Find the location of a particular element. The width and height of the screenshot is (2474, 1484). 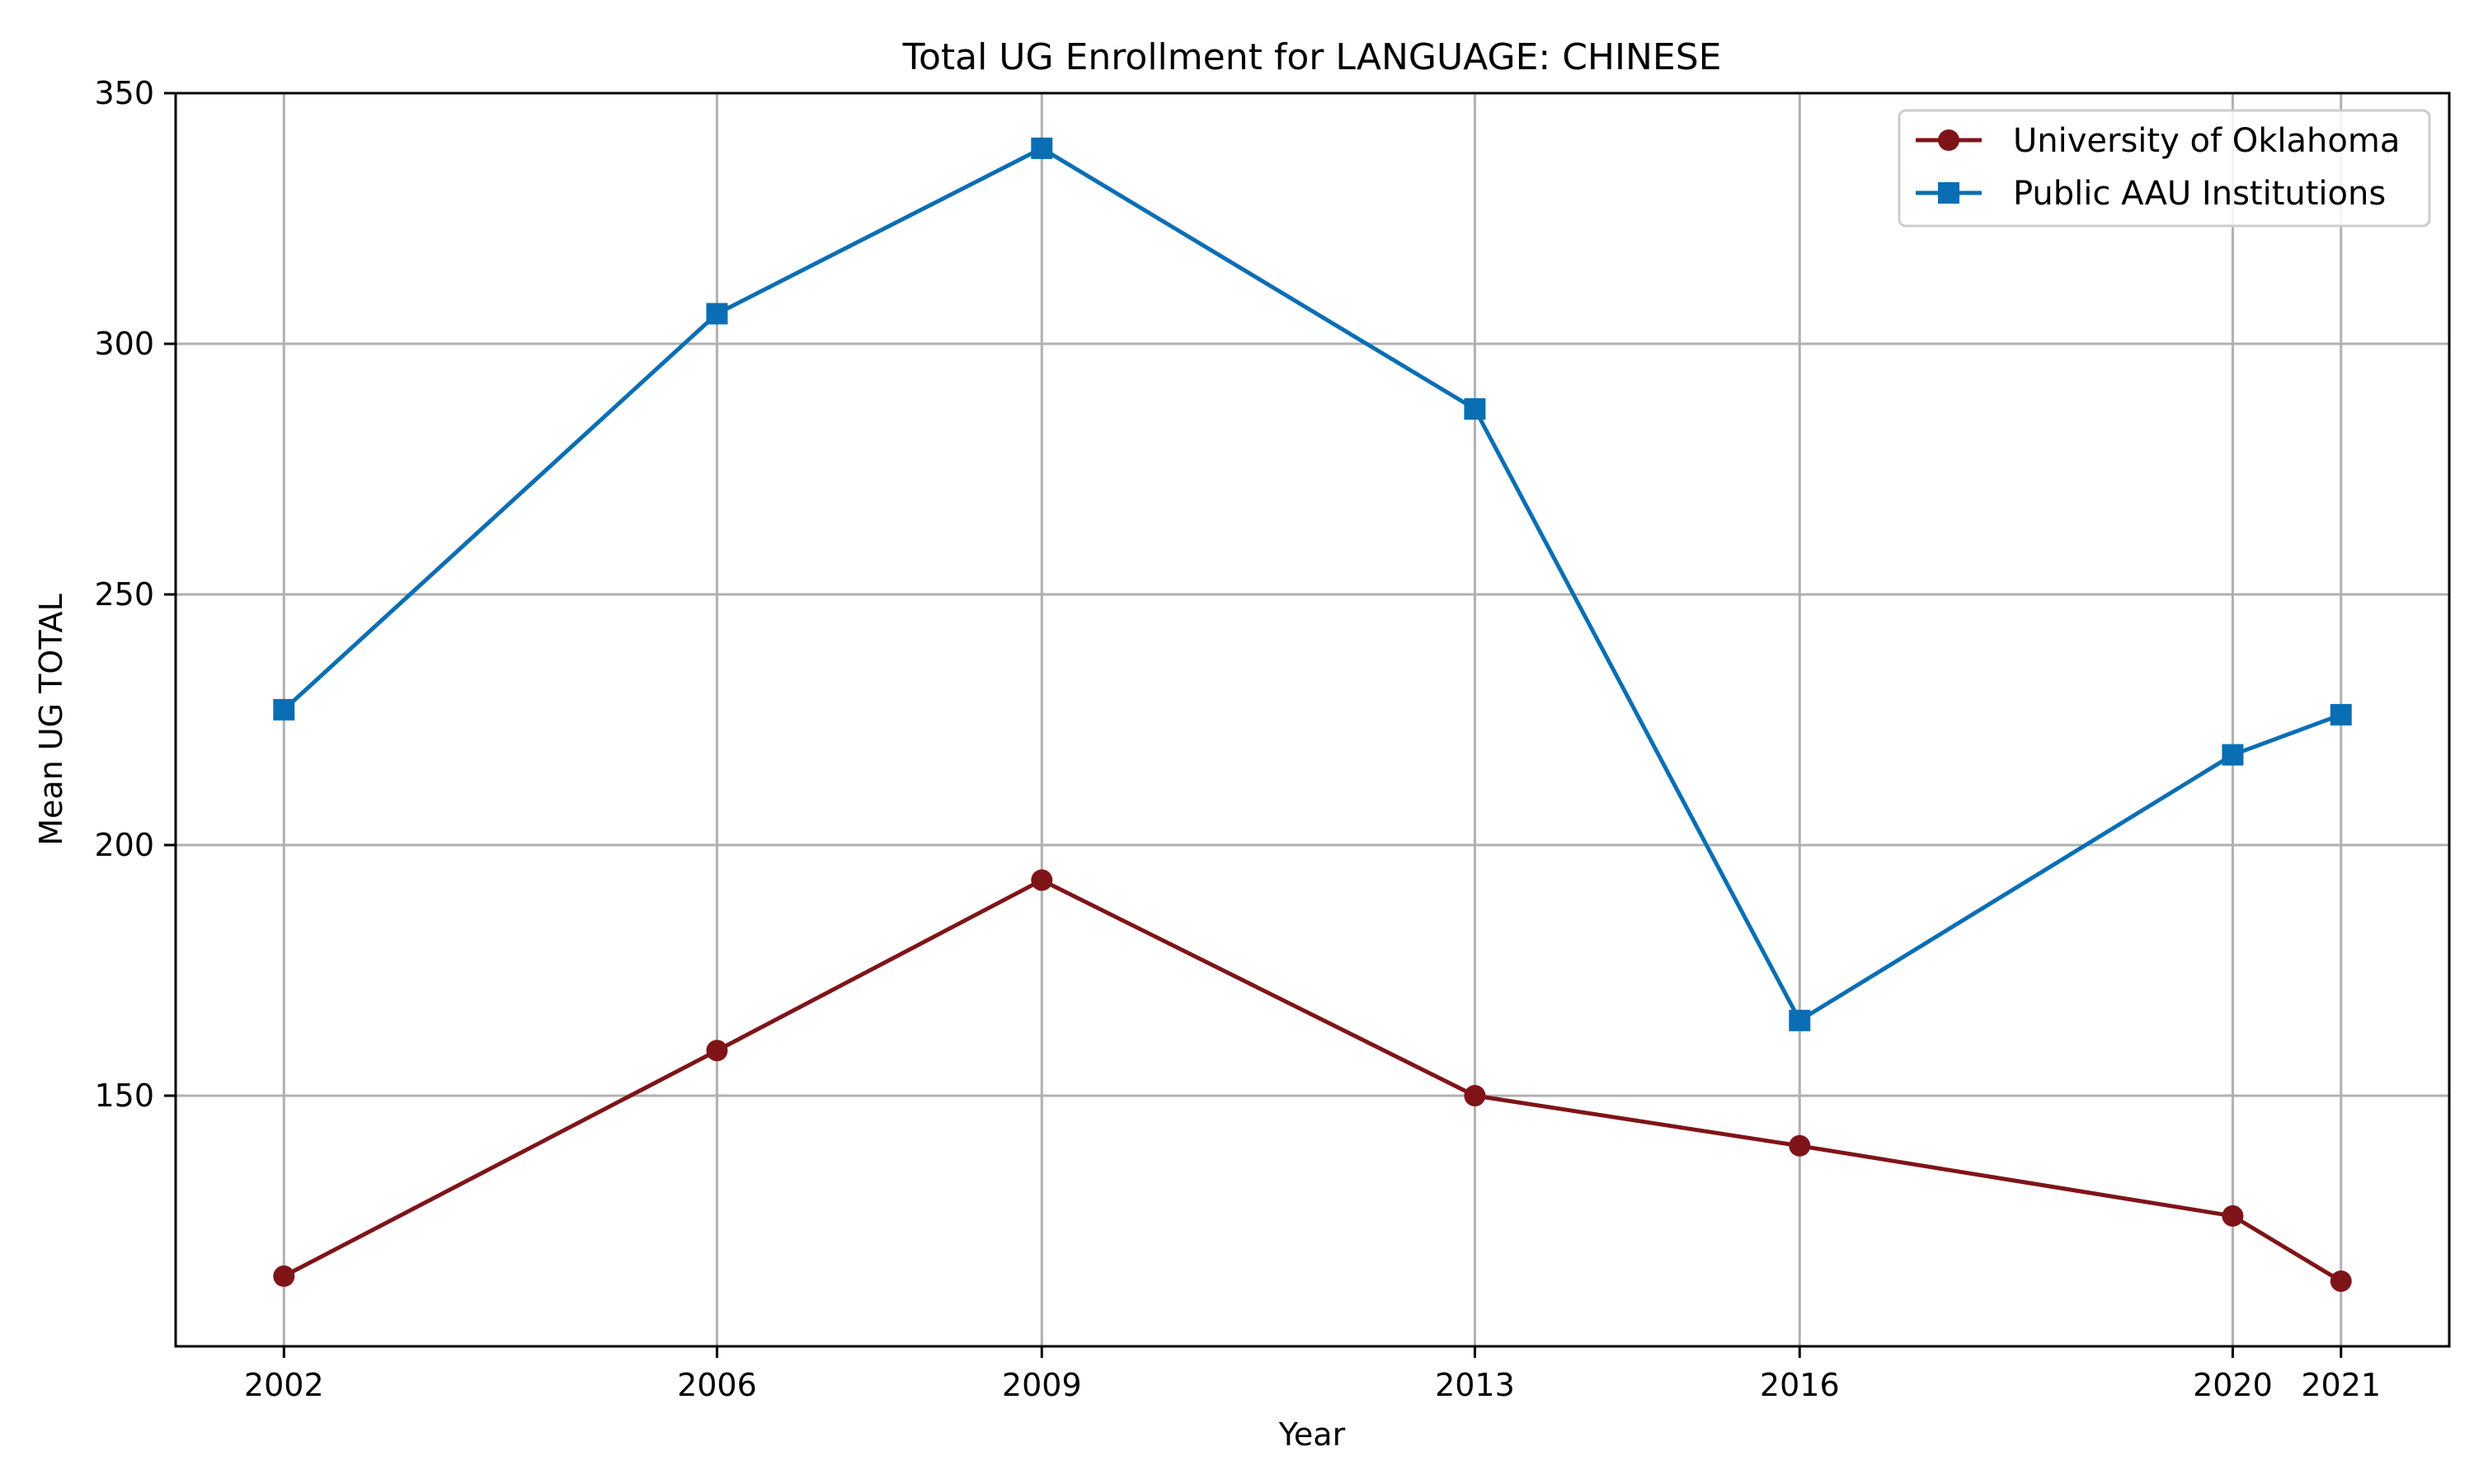

x-tick-label: 2021 is located at coordinates (2341, 1385).